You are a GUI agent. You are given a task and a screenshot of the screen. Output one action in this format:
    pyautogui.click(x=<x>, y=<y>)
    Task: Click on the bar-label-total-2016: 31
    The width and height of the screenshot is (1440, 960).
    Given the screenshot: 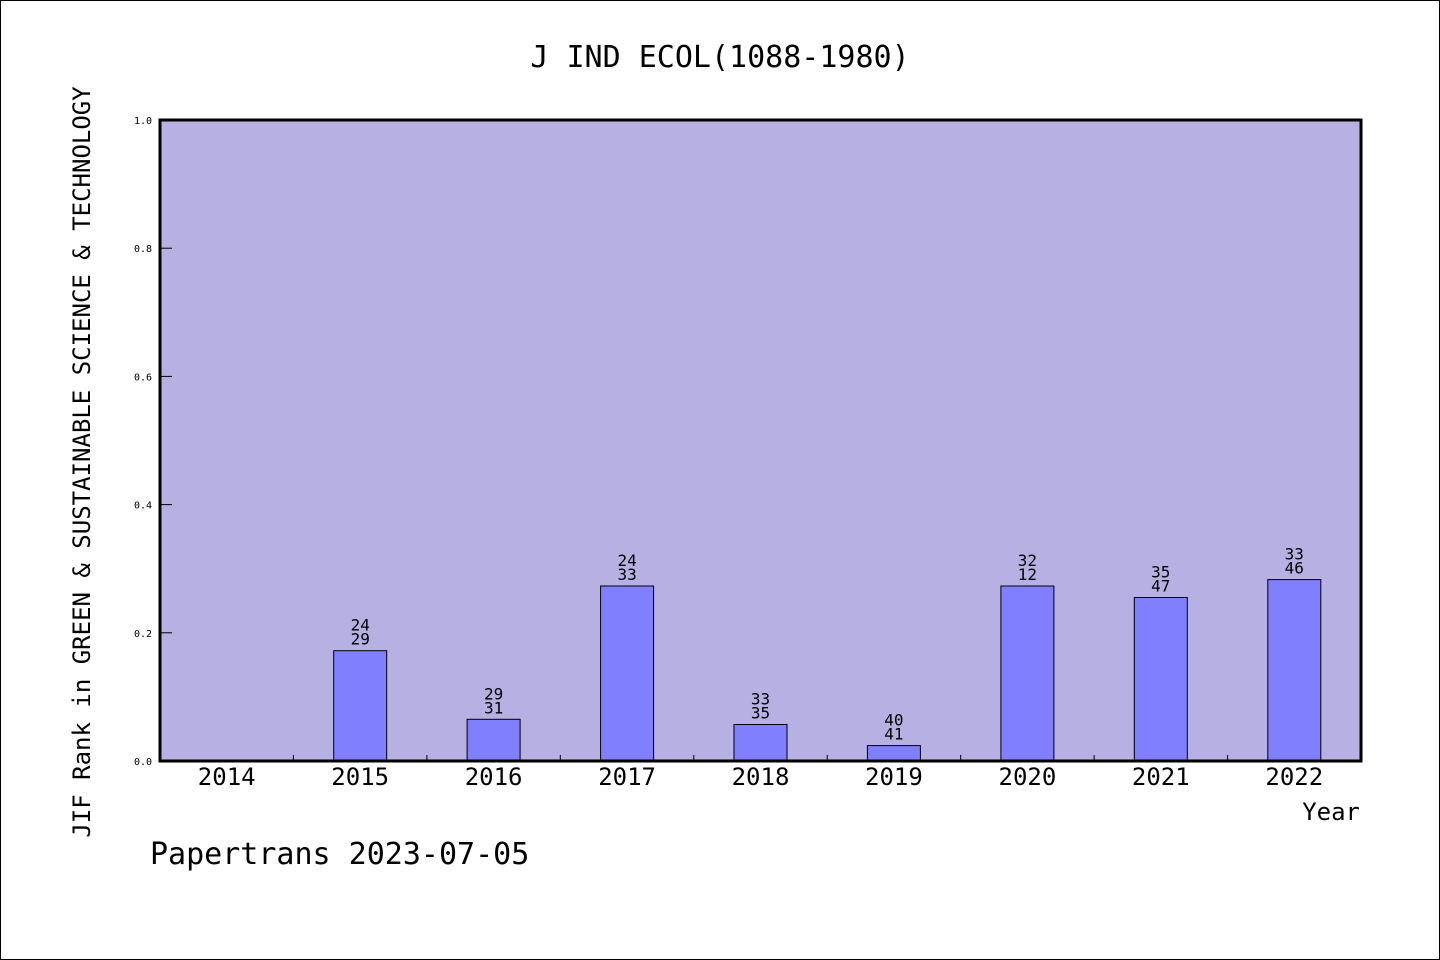 What is the action you would take?
    pyautogui.click(x=493, y=707)
    